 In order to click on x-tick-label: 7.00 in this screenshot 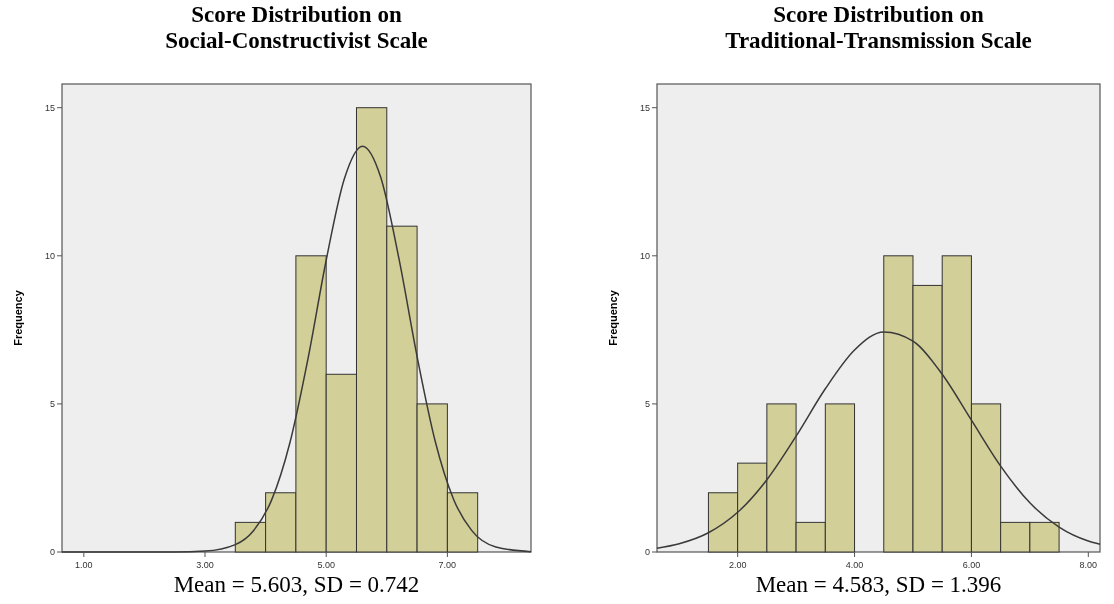, I will do `click(447, 565)`.